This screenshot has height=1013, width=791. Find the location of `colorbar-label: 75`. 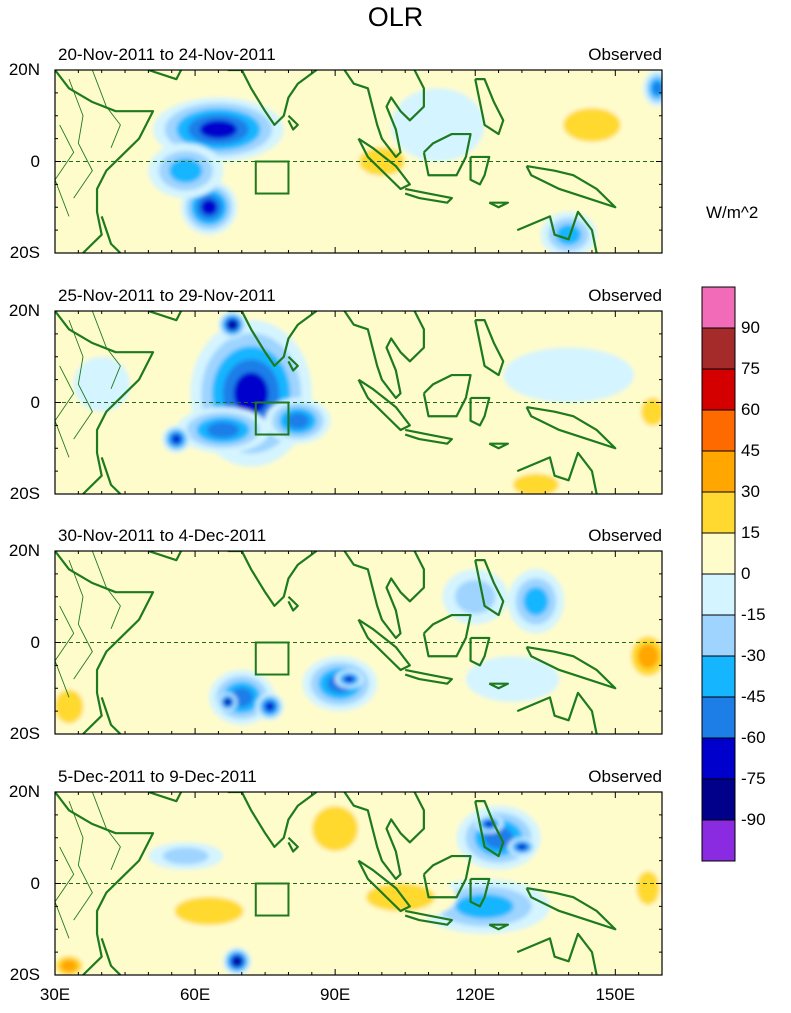

colorbar-label: 75 is located at coordinates (750, 368).